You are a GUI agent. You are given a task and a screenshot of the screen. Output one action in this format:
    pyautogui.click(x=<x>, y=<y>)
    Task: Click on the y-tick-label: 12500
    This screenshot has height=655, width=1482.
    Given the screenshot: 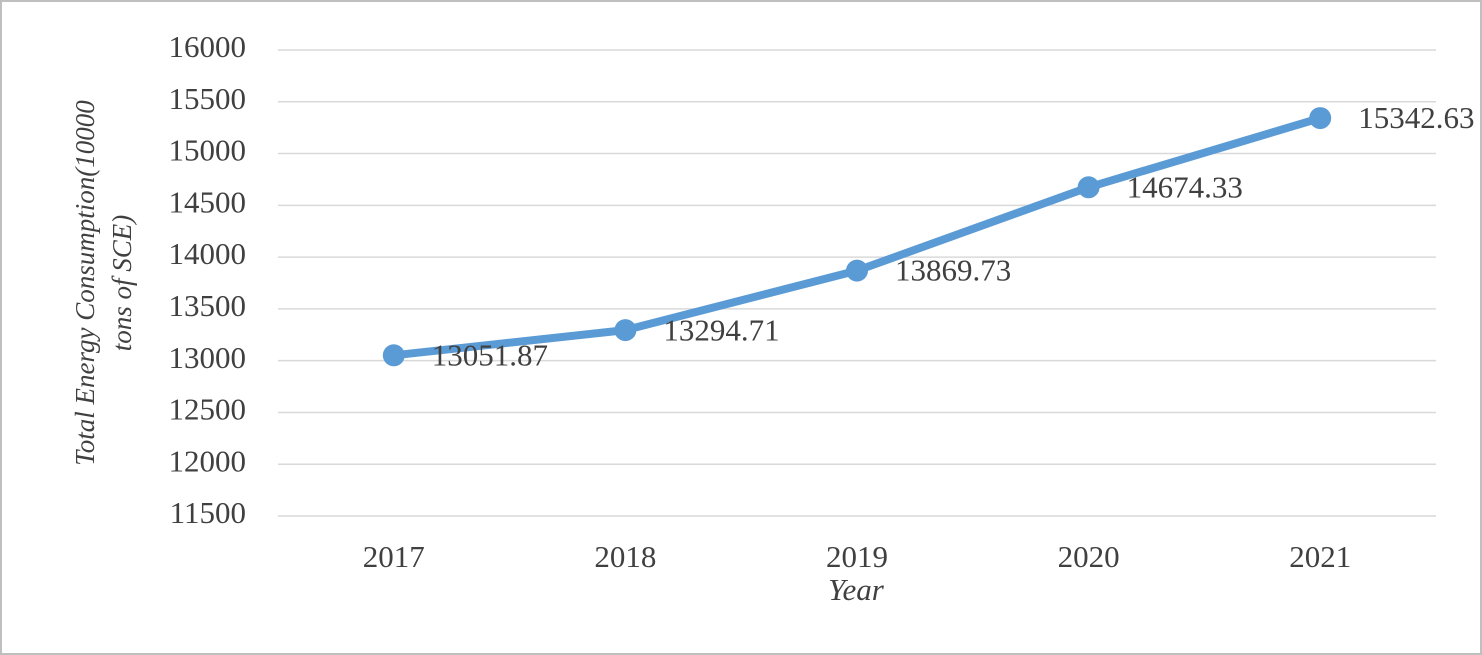 What is the action you would take?
    pyautogui.click(x=208, y=409)
    